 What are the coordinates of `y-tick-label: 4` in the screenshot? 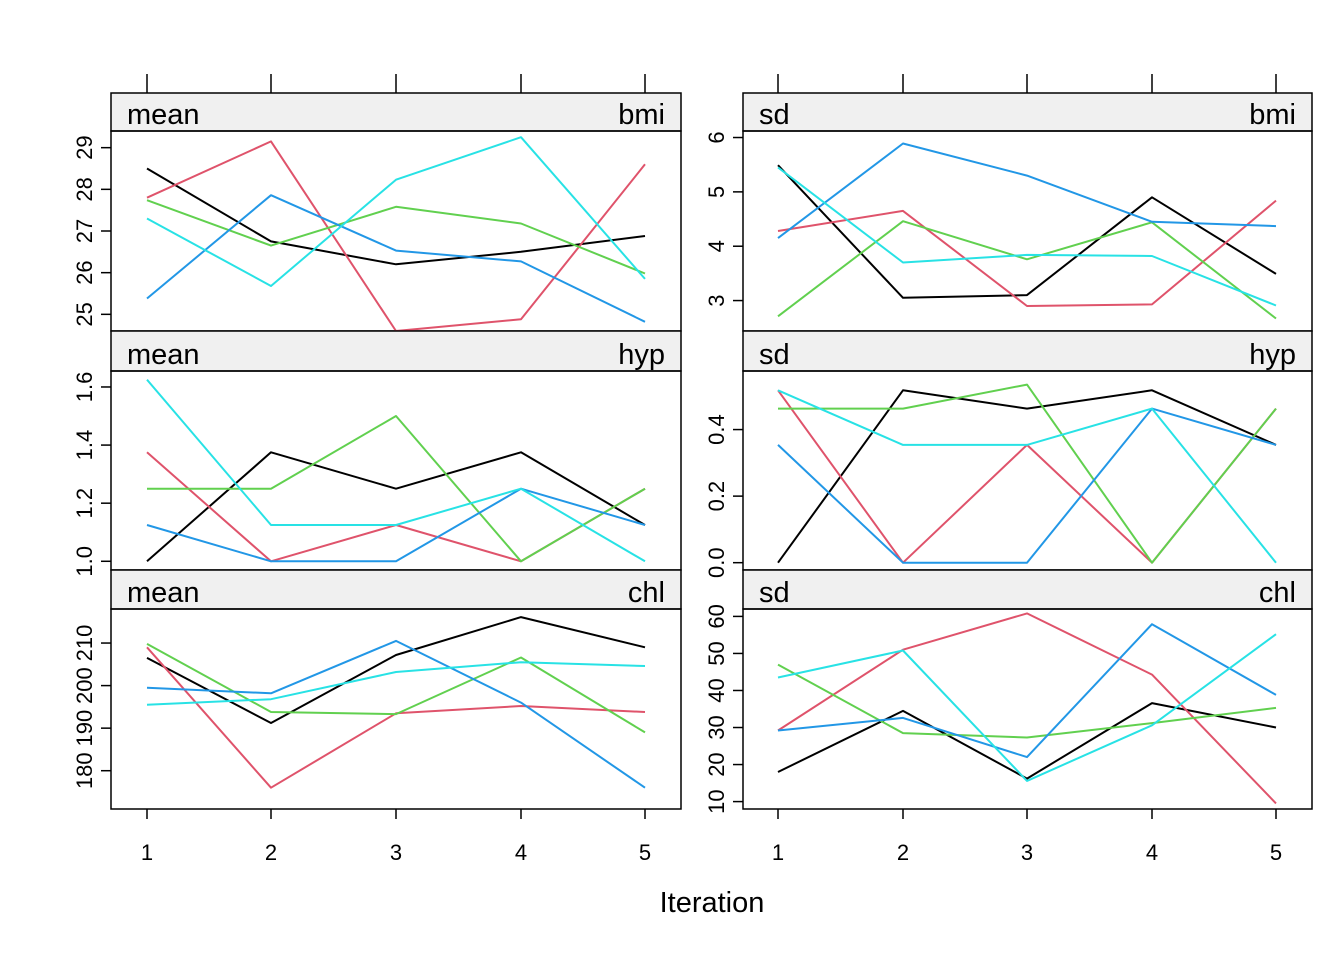 It's located at (716, 246).